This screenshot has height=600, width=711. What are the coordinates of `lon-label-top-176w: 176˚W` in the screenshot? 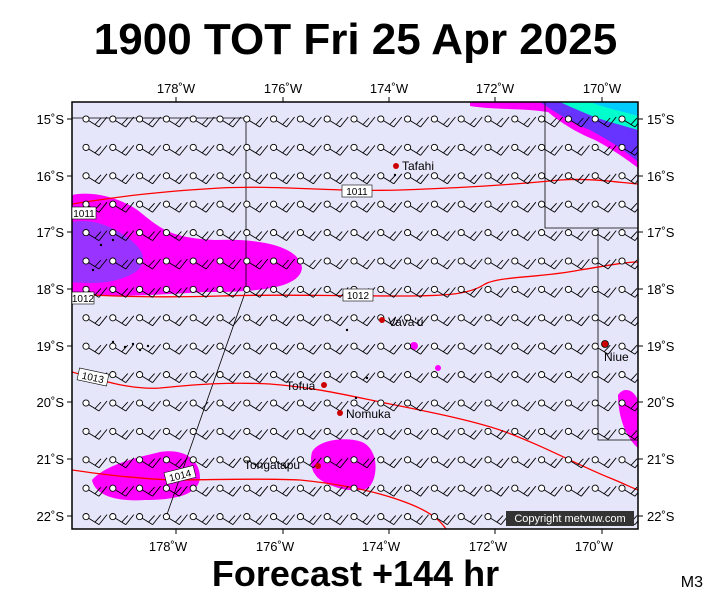 It's located at (283, 88).